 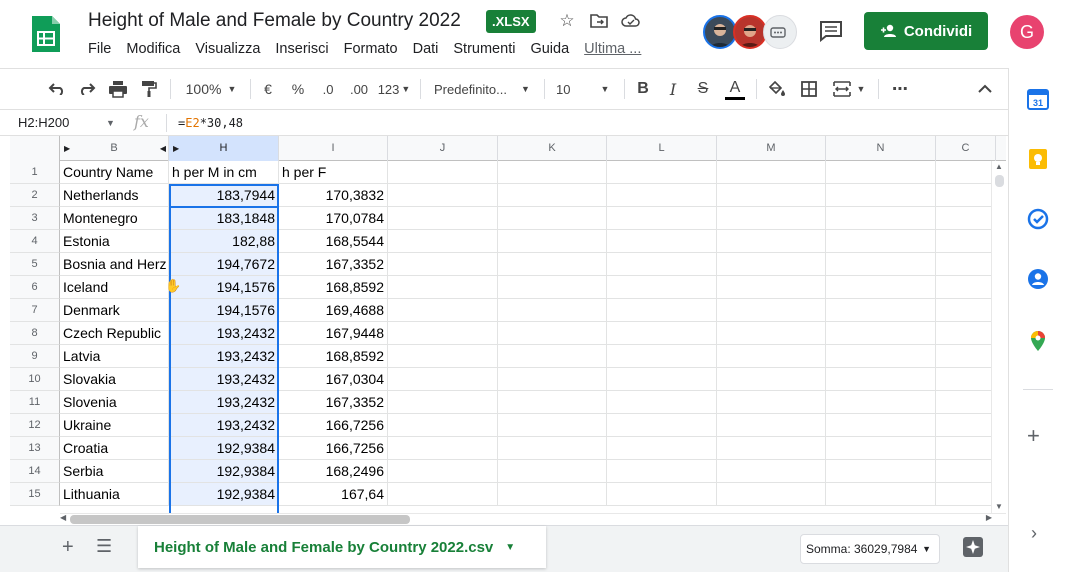 What do you see at coordinates (1038, 279) in the screenshot?
I see `contacts-icon` at bounding box center [1038, 279].